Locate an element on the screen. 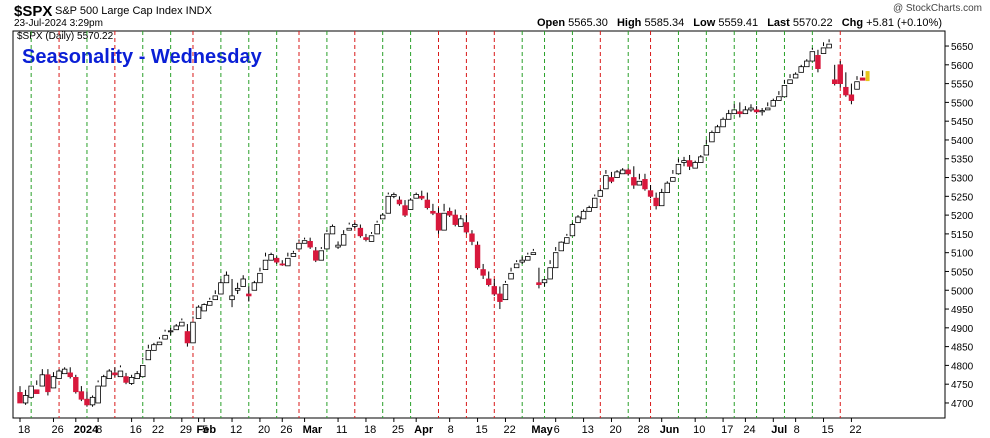 Image resolution: width=990 pixels, height=438 pixels. y-tick-label: 5350 is located at coordinates (962, 160).